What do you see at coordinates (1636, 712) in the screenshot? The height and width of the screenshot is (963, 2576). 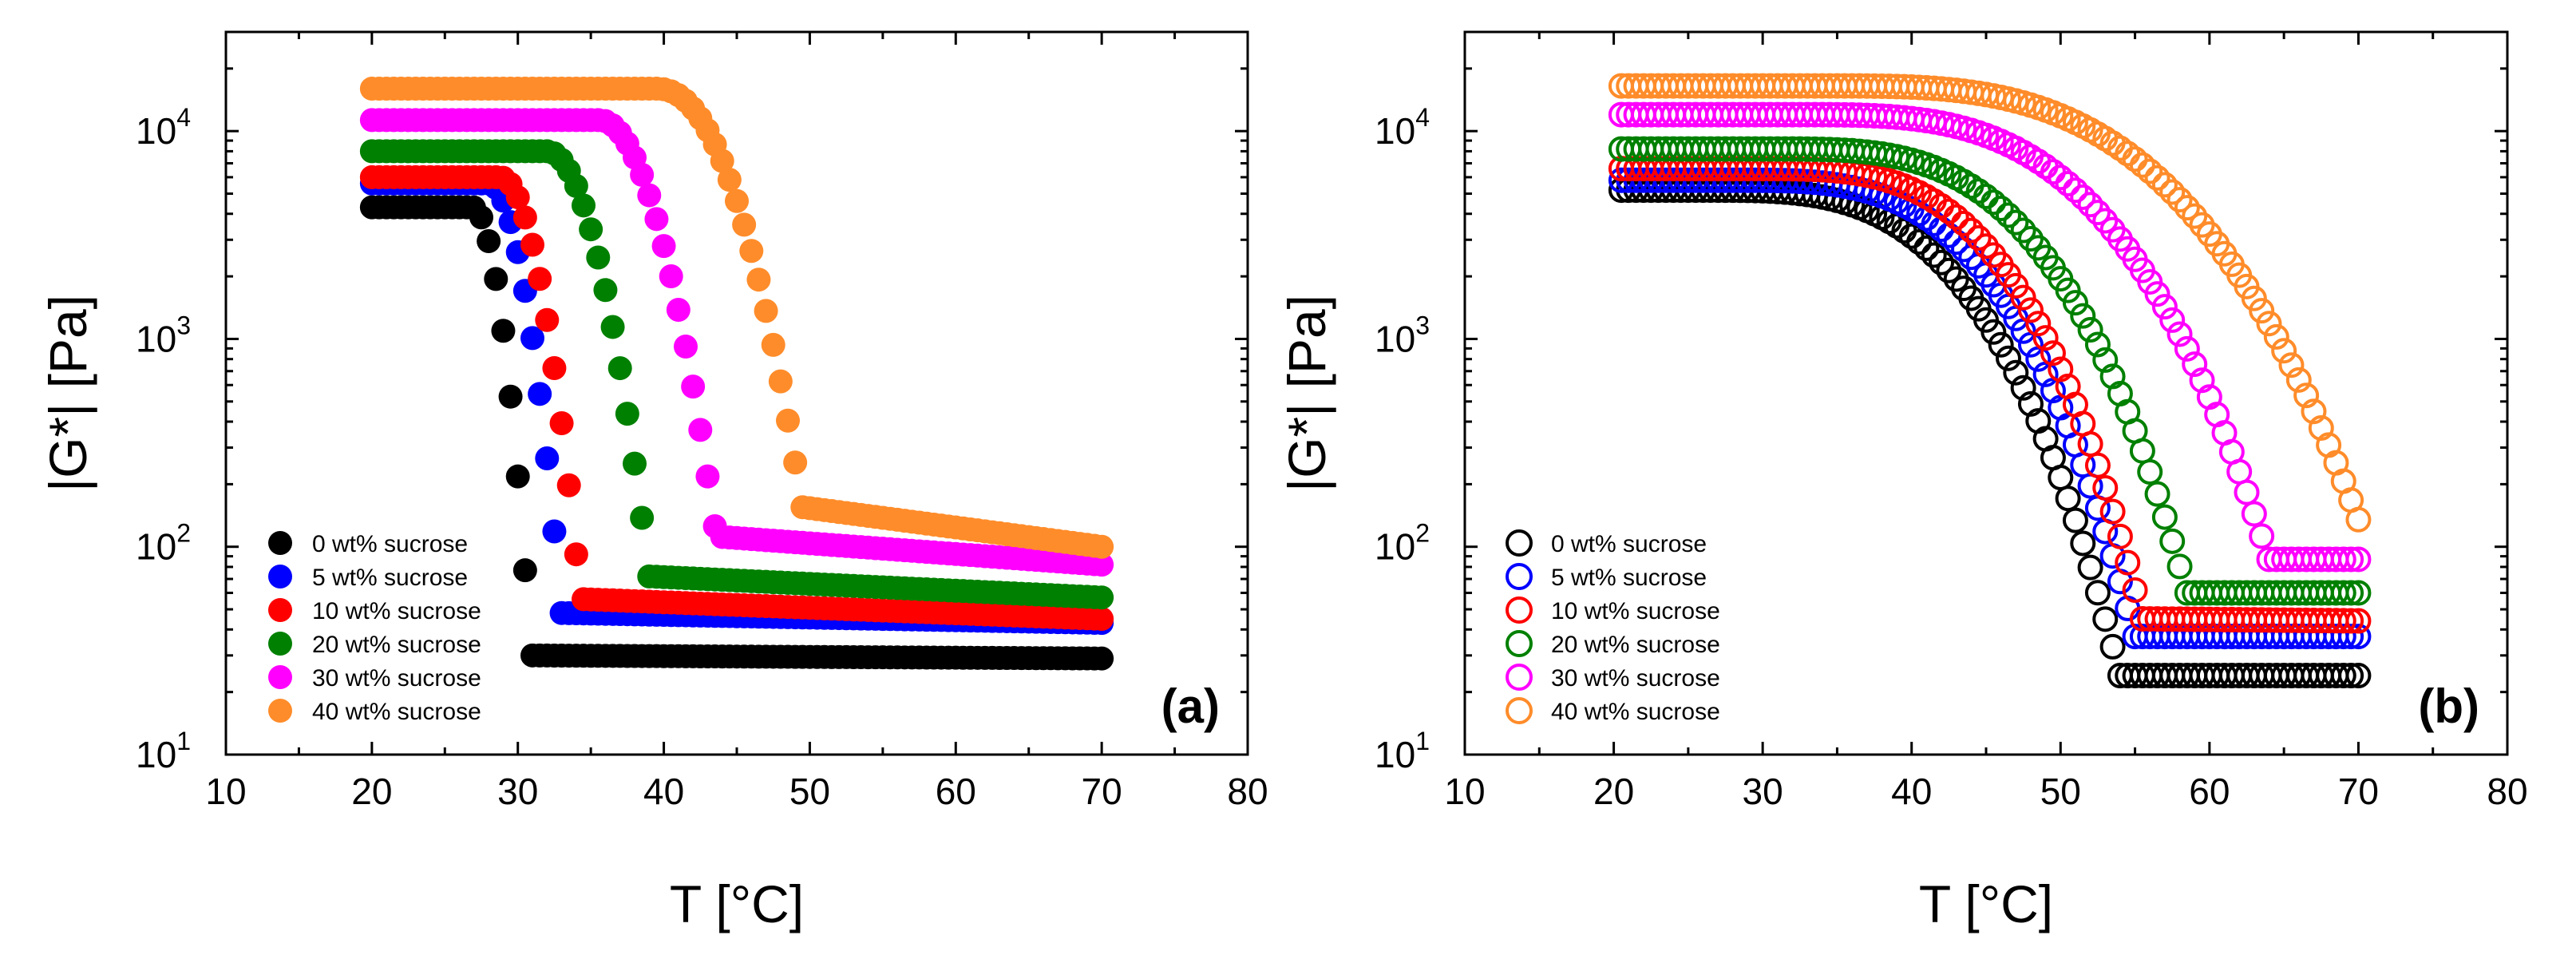 I see `legend-label: 40 wt% sucrose` at bounding box center [1636, 712].